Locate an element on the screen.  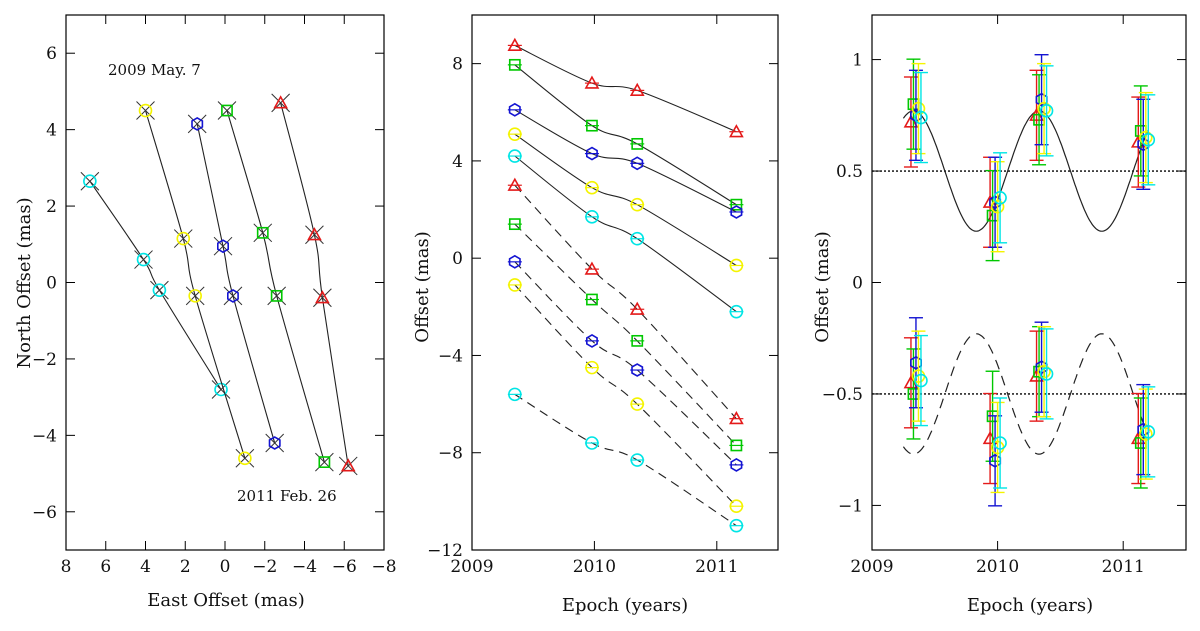
panel2-y-tick-label: −12 is located at coordinates (445, 551).